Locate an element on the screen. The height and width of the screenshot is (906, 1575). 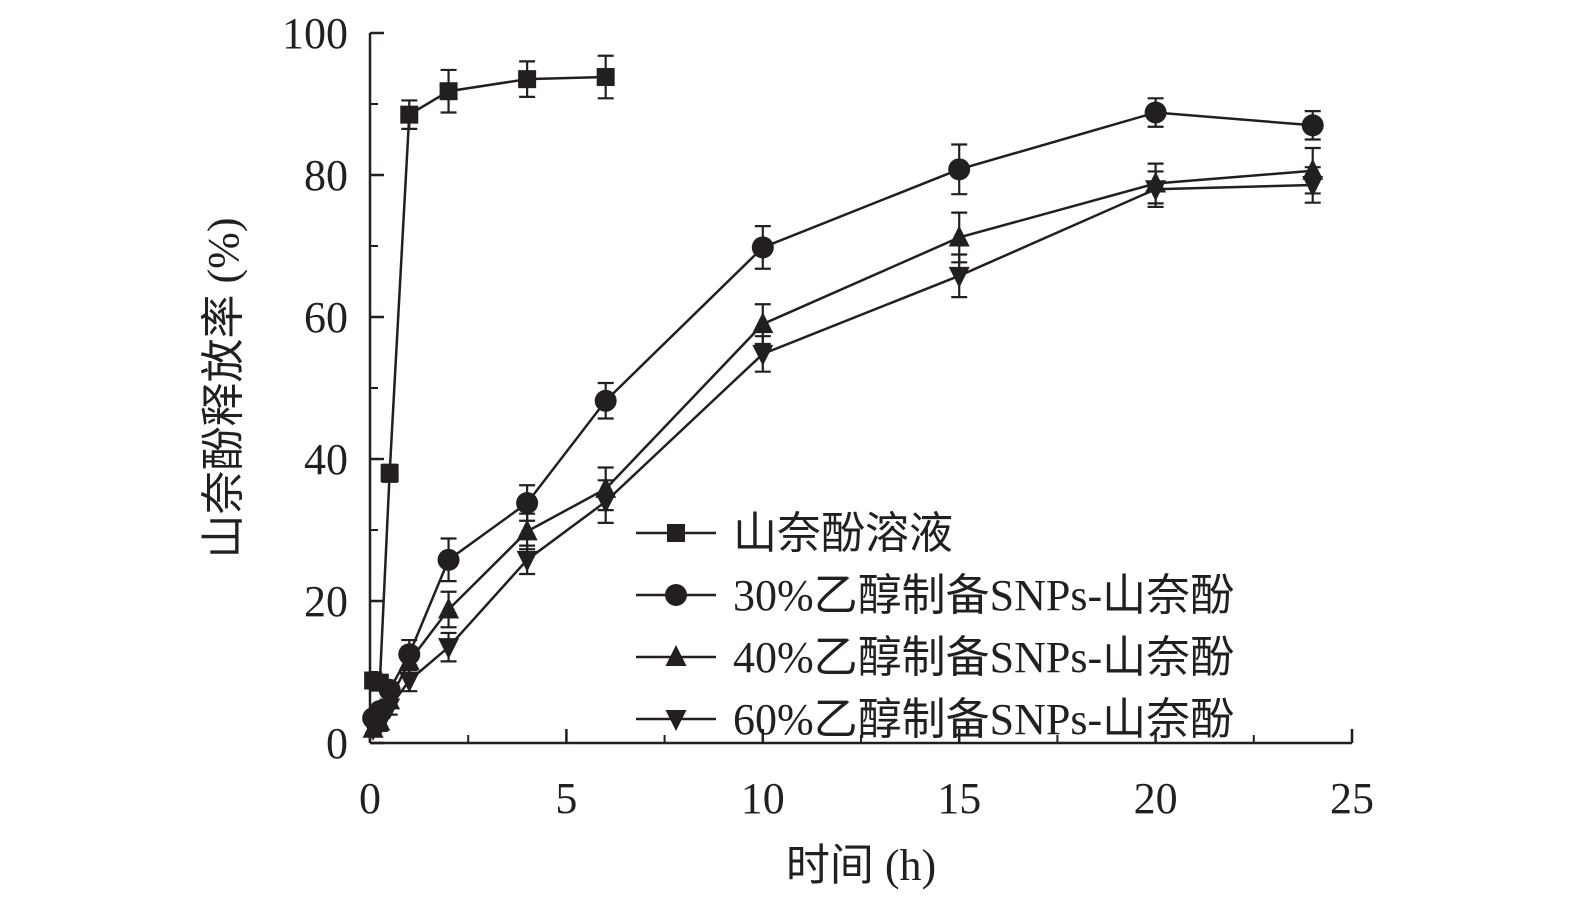
x-tick-label: 25 is located at coordinates (1352, 798).